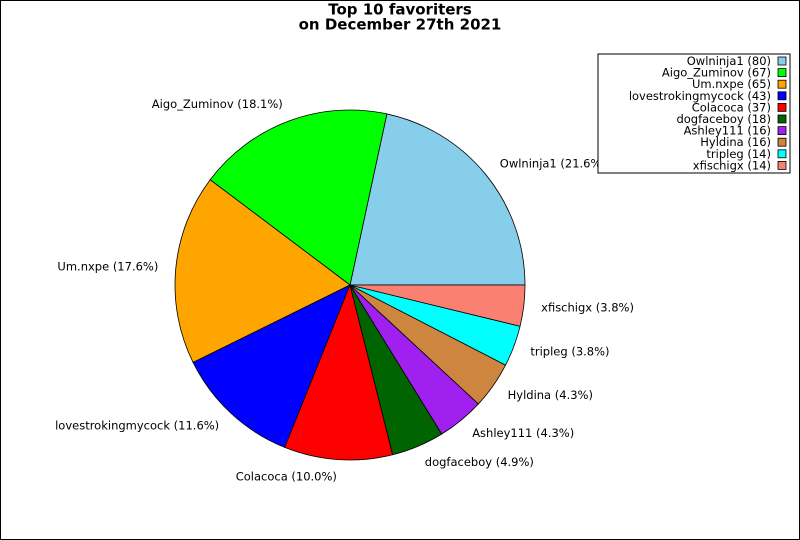  What do you see at coordinates (523, 433) in the screenshot?
I see `slice-label: Ashley111 (4.3%)` at bounding box center [523, 433].